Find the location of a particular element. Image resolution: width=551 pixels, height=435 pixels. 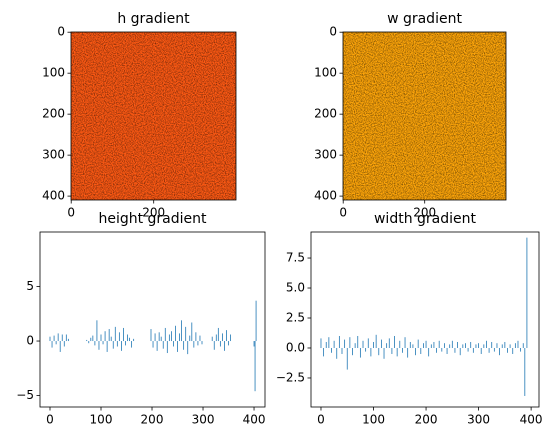

axes-title: h gradient is located at coordinates (153, 19).